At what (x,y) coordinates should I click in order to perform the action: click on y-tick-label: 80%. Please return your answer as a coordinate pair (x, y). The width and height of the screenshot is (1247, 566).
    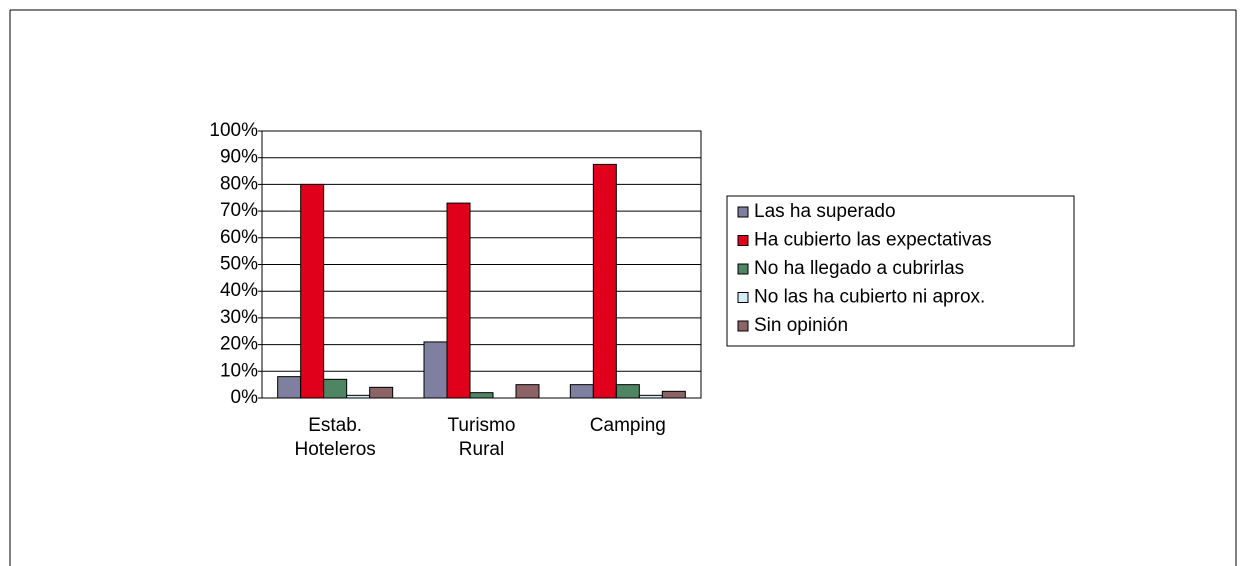
    Looking at the image, I should click on (239, 183).